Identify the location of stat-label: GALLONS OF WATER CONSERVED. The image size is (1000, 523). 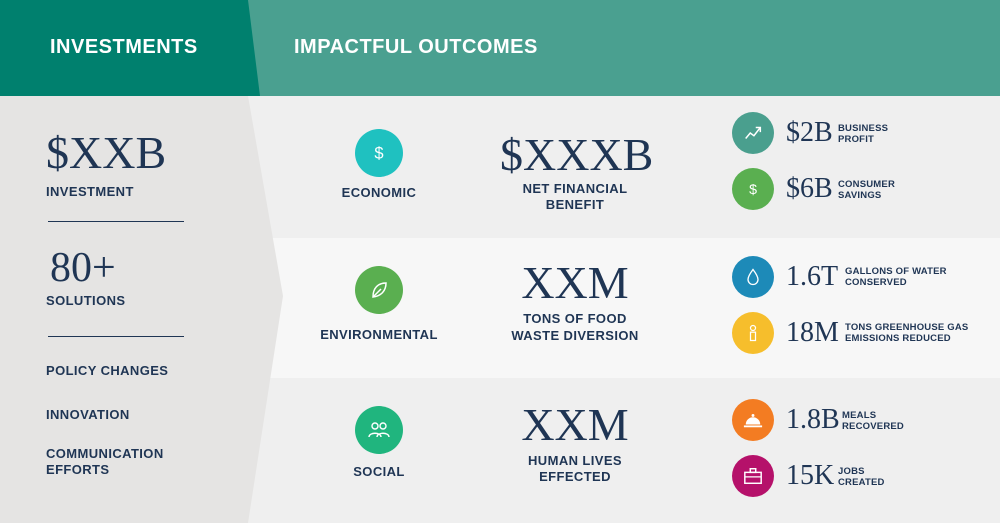
(896, 277).